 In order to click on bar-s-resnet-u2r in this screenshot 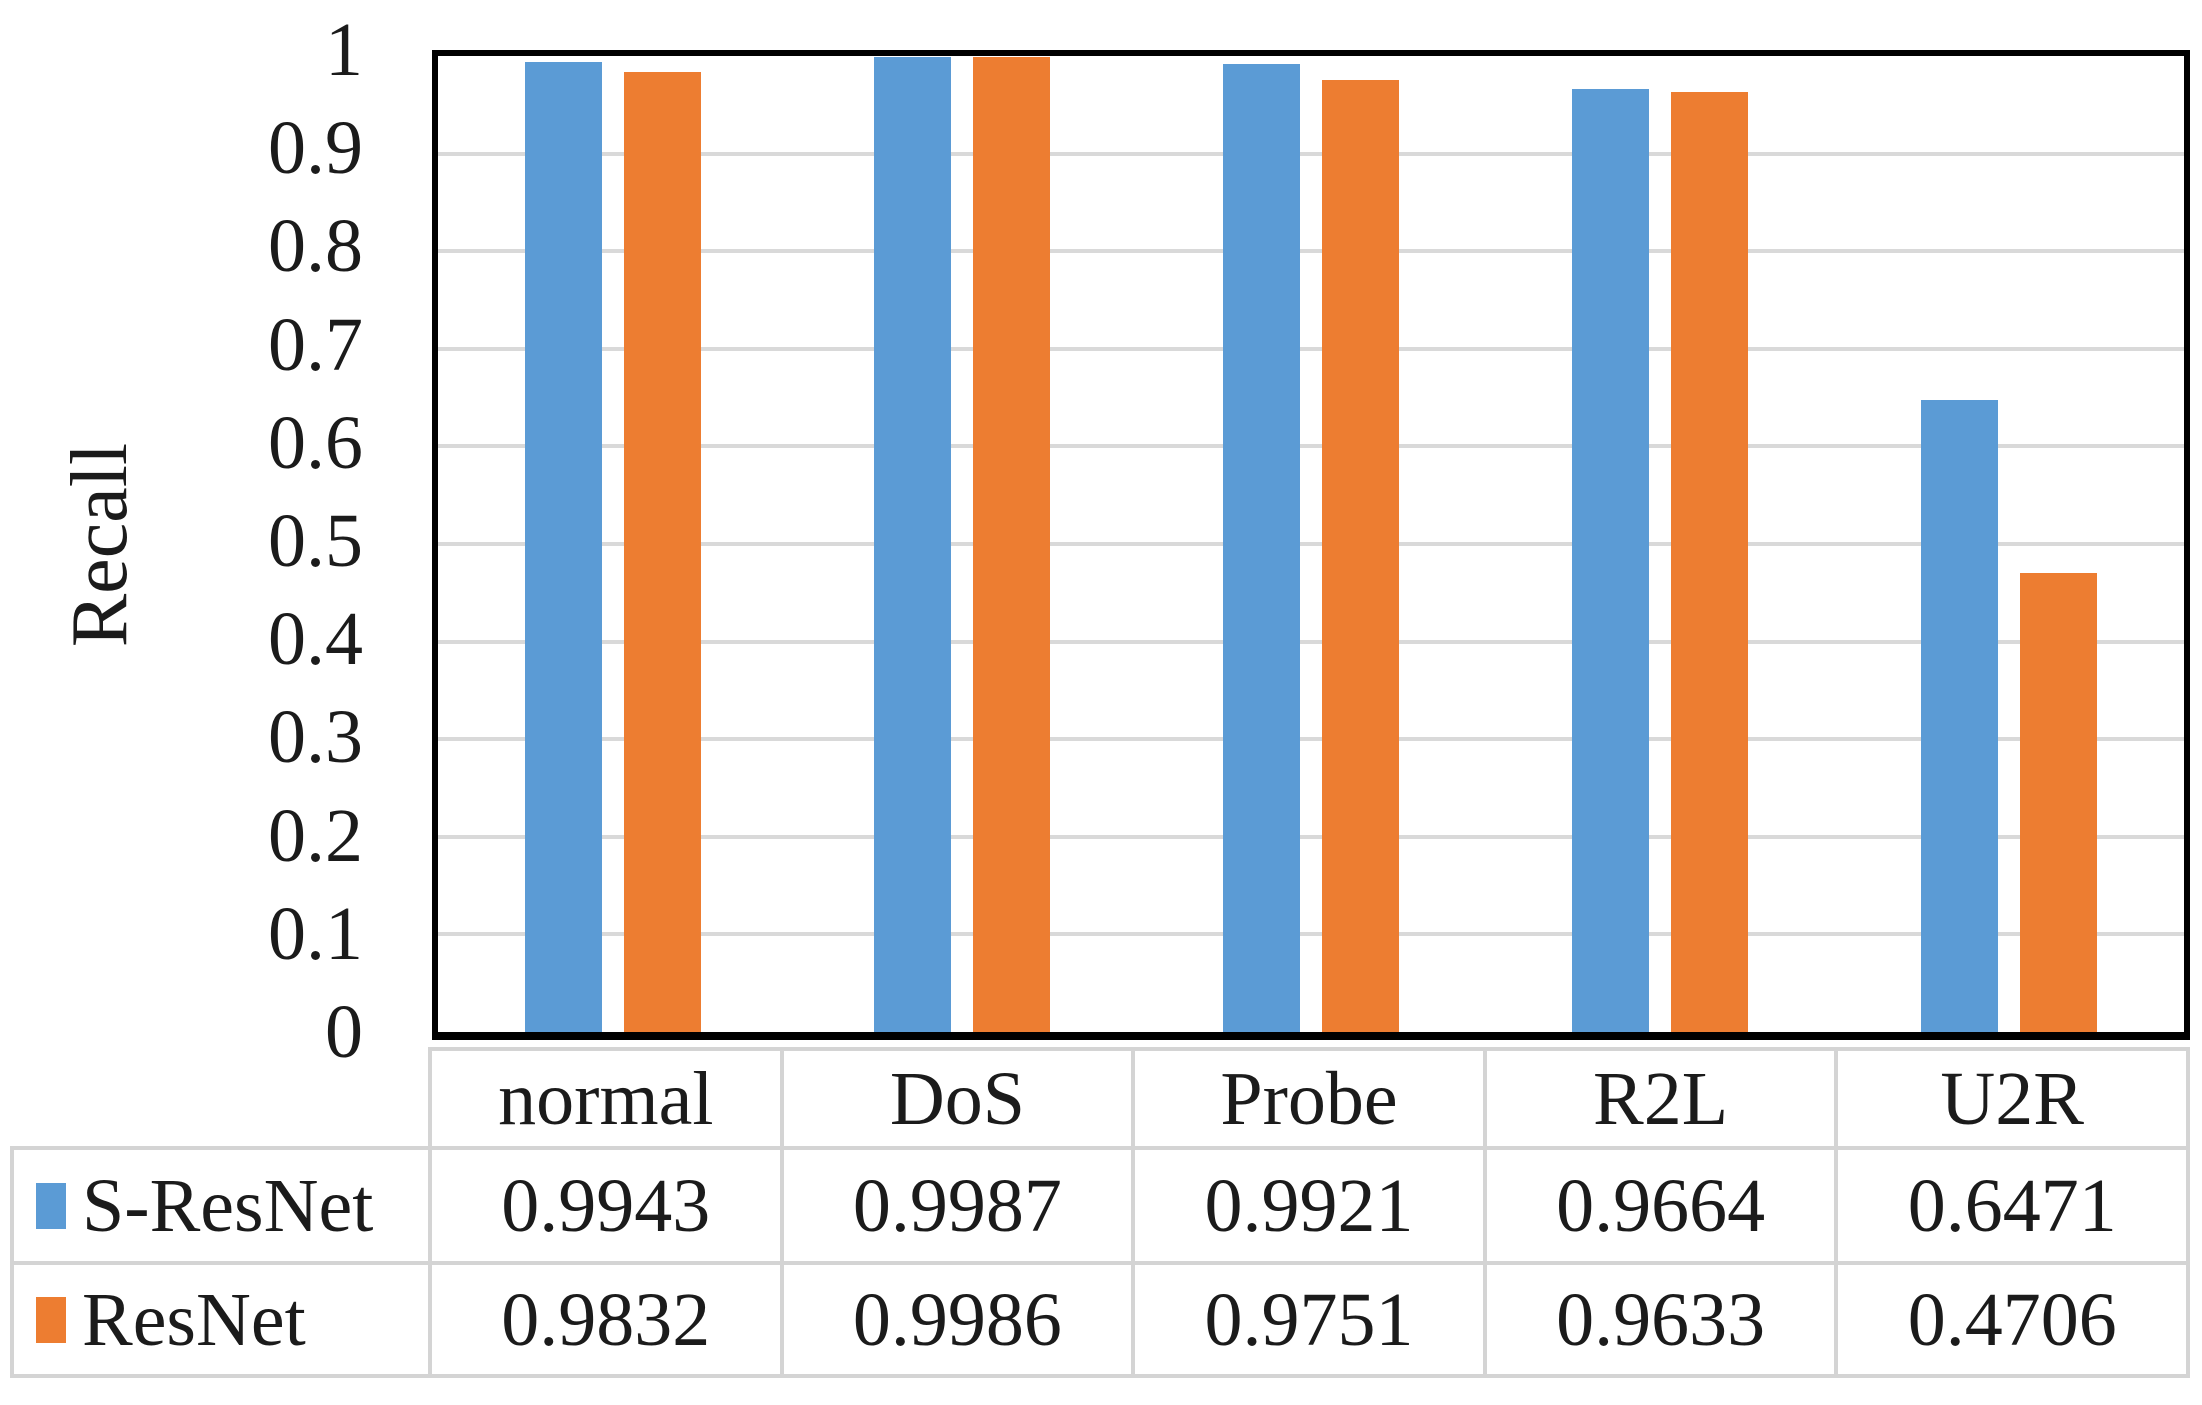, I will do `click(1960, 716)`.